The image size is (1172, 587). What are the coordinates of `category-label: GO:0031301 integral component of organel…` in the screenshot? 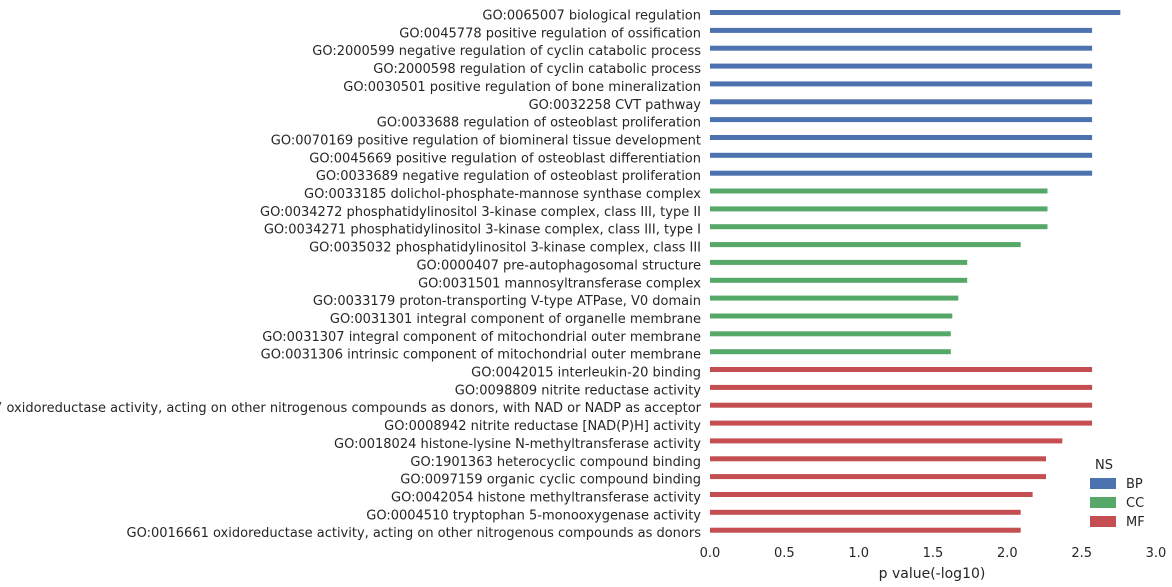 It's located at (515, 319).